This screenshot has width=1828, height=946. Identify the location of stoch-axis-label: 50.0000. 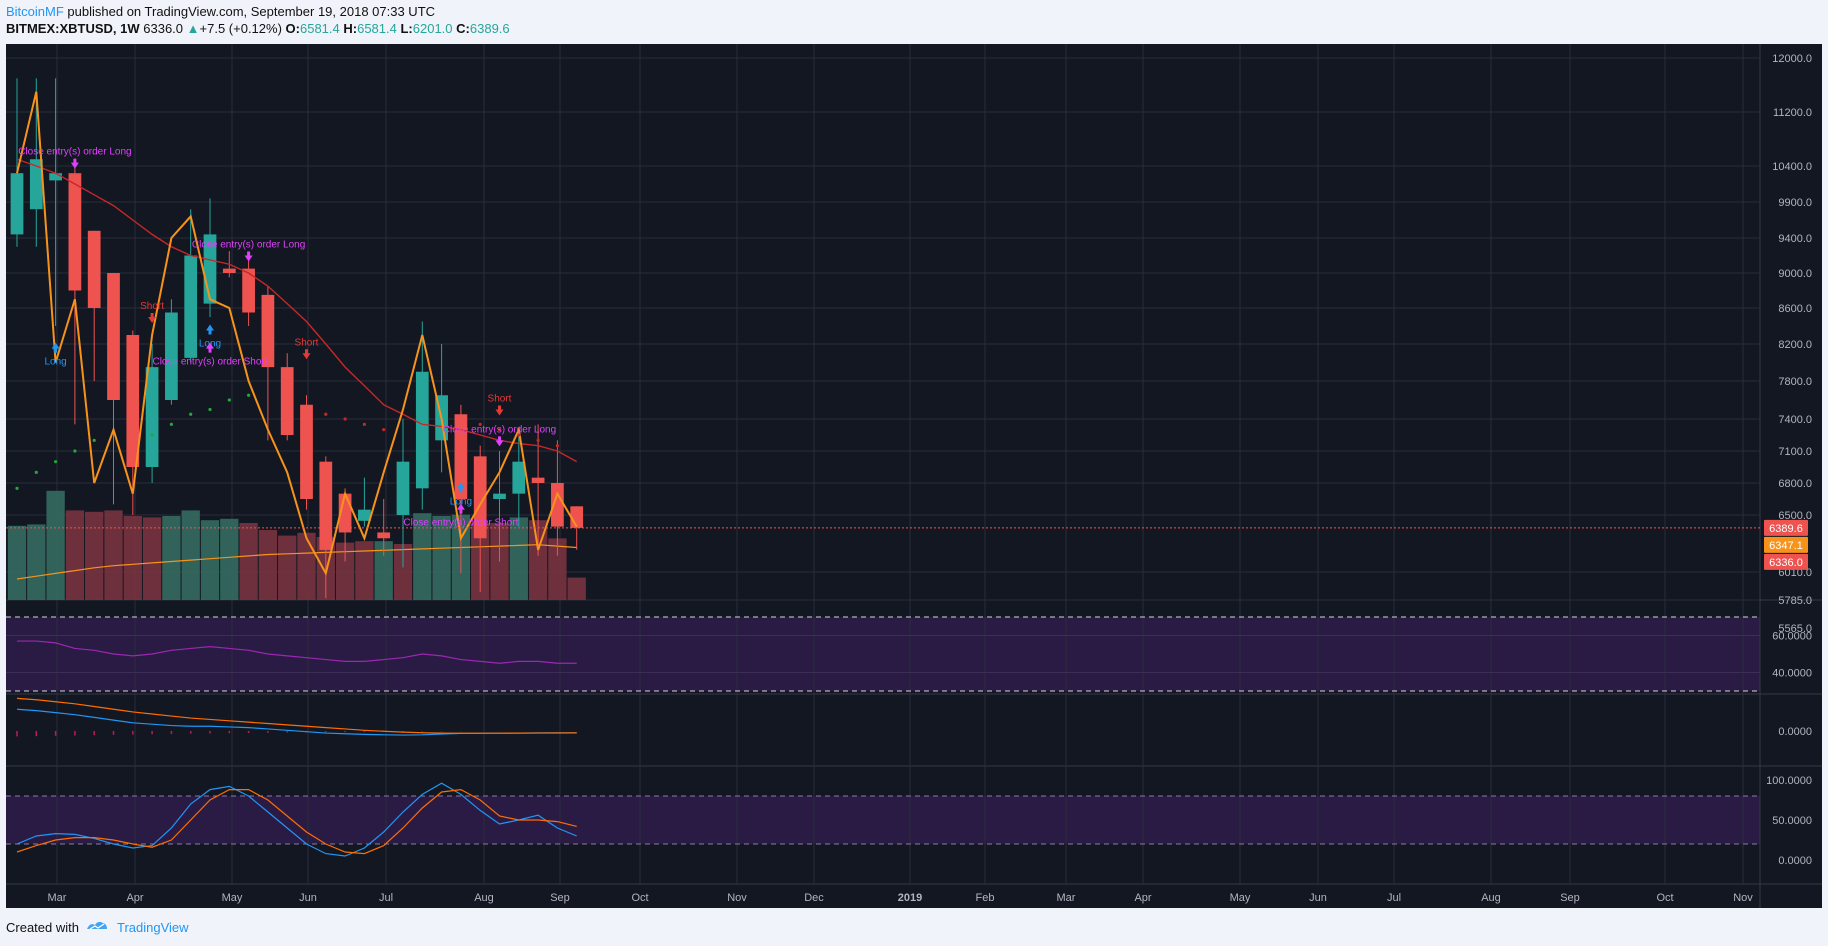
(1792, 821).